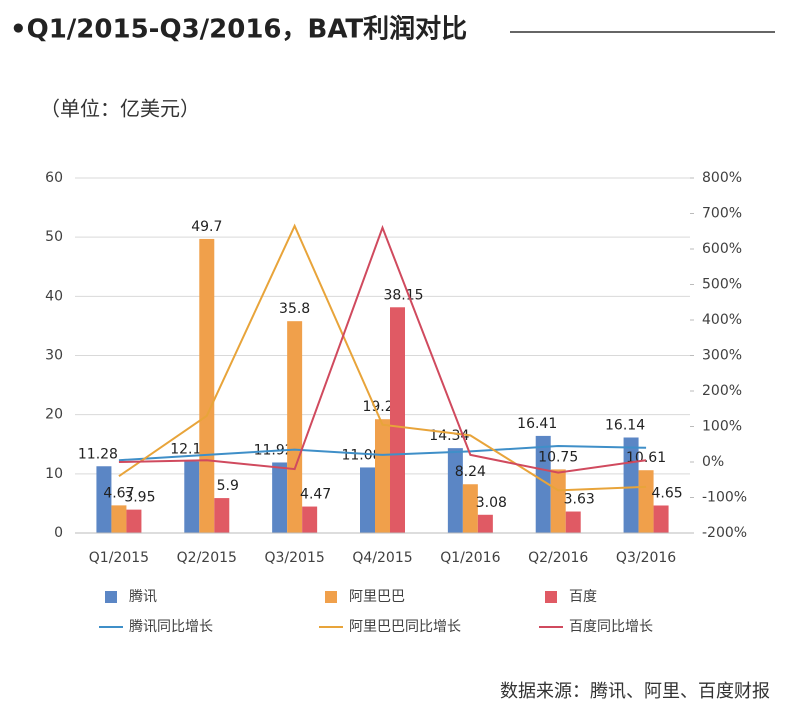  Describe the element at coordinates (724, 498) in the screenshot. I see `y2-tick-label: -100%` at that location.